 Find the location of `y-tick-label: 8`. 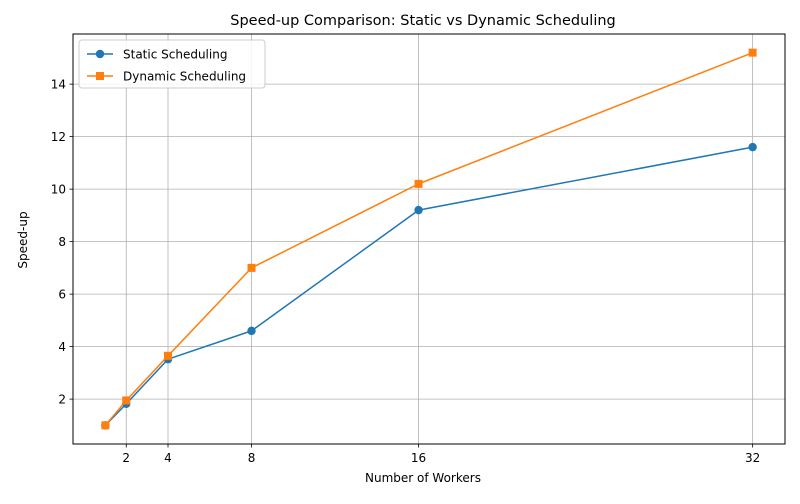

y-tick-label: 8 is located at coordinates (62, 242).